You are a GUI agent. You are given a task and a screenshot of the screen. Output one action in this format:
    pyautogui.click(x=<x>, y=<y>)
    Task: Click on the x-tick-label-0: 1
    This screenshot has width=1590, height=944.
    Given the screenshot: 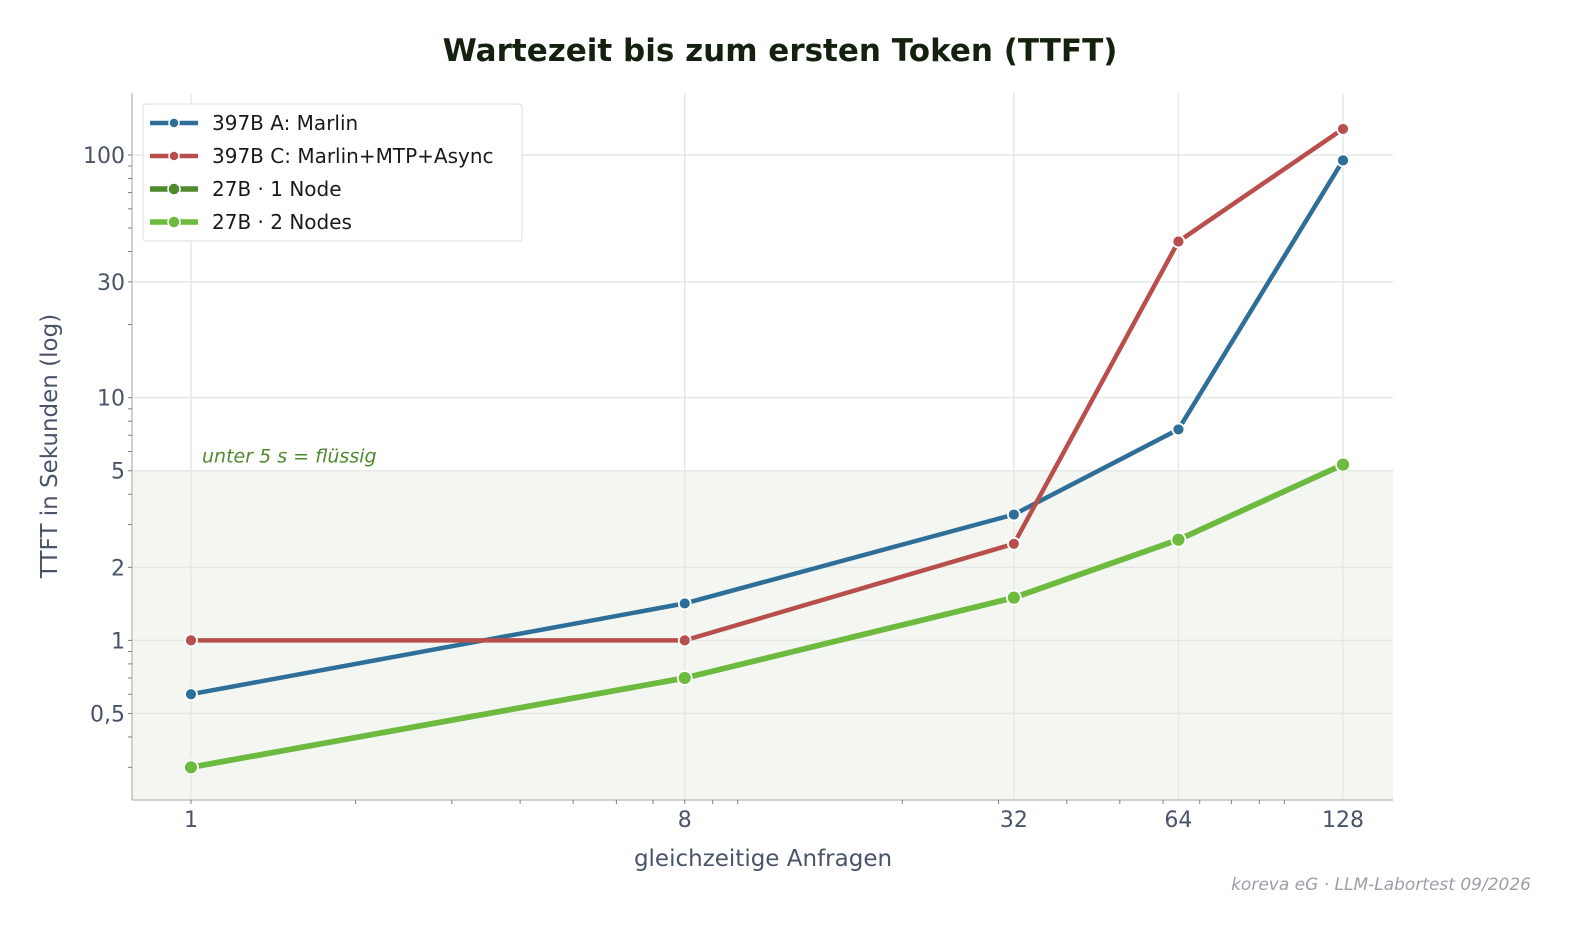 What is the action you would take?
    pyautogui.click(x=191, y=820)
    